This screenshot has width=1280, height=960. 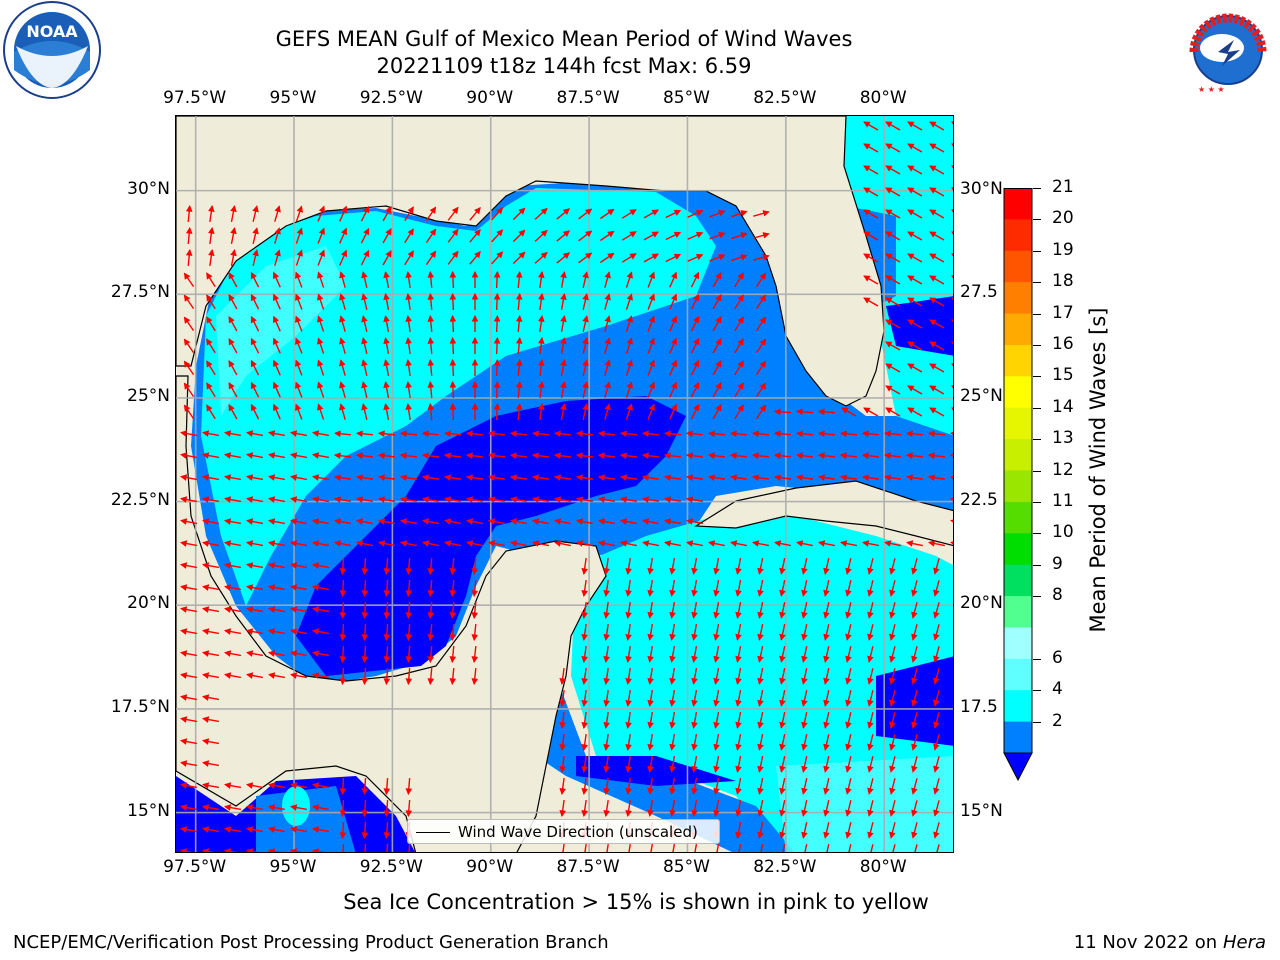 What do you see at coordinates (140, 706) in the screenshot?
I see `lat-tick-label: 17.5°N` at bounding box center [140, 706].